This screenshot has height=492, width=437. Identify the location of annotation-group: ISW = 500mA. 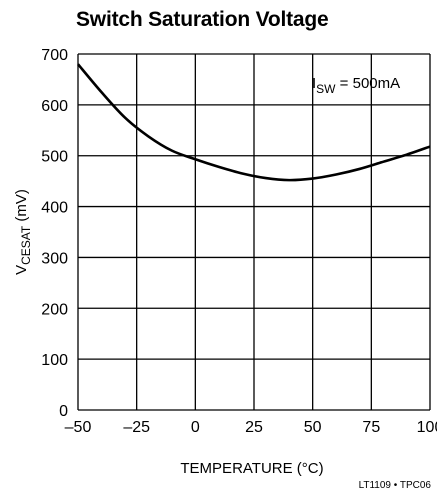
(356, 85).